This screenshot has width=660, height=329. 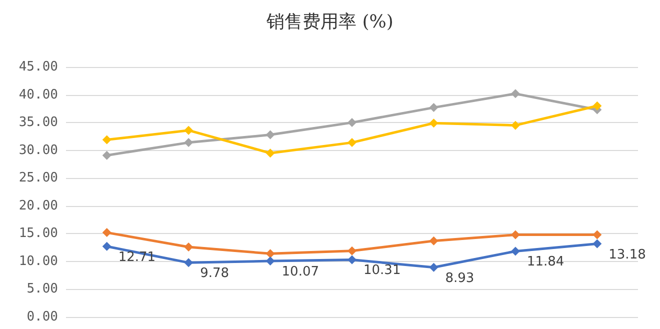 I want to click on data-label: 10.31, so click(x=382, y=270).